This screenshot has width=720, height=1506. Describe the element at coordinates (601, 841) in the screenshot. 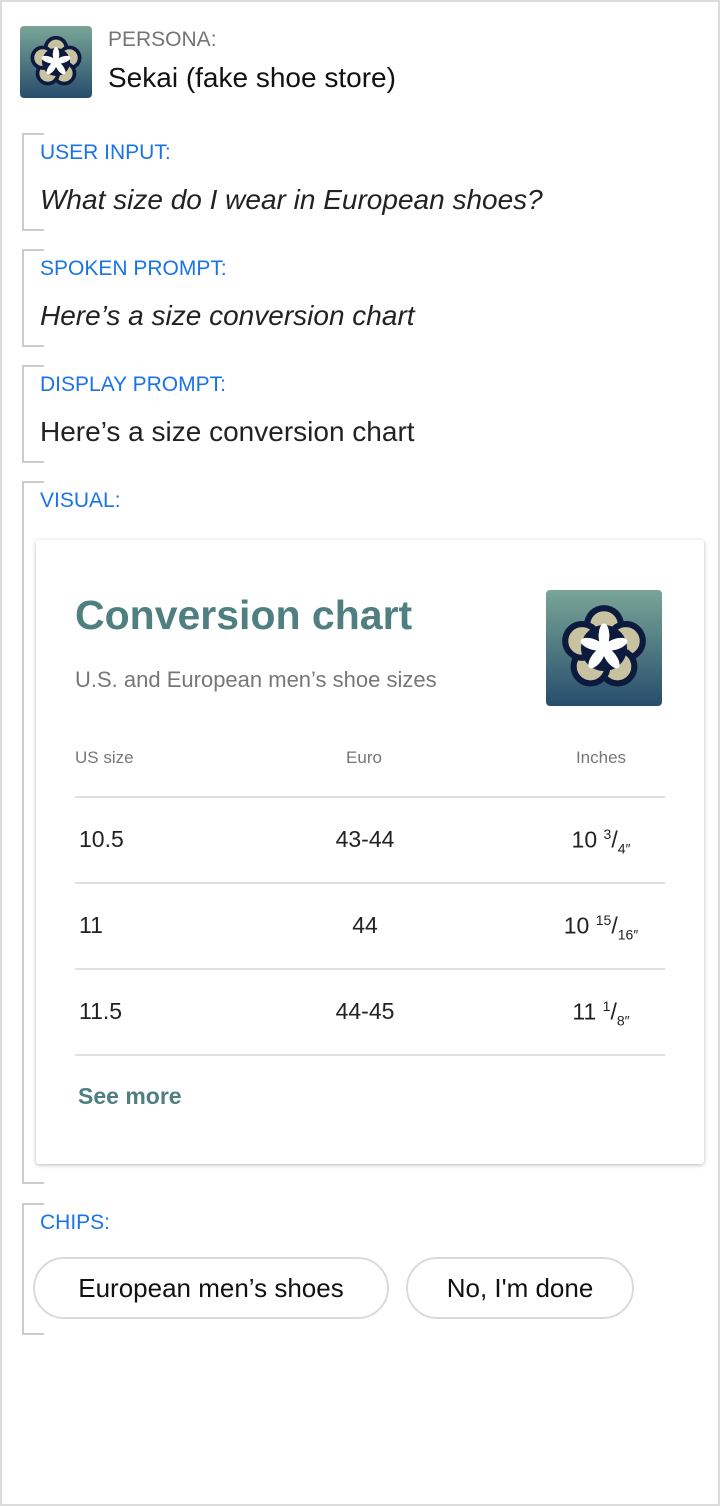

I see `inches: 10 3/4″` at that location.